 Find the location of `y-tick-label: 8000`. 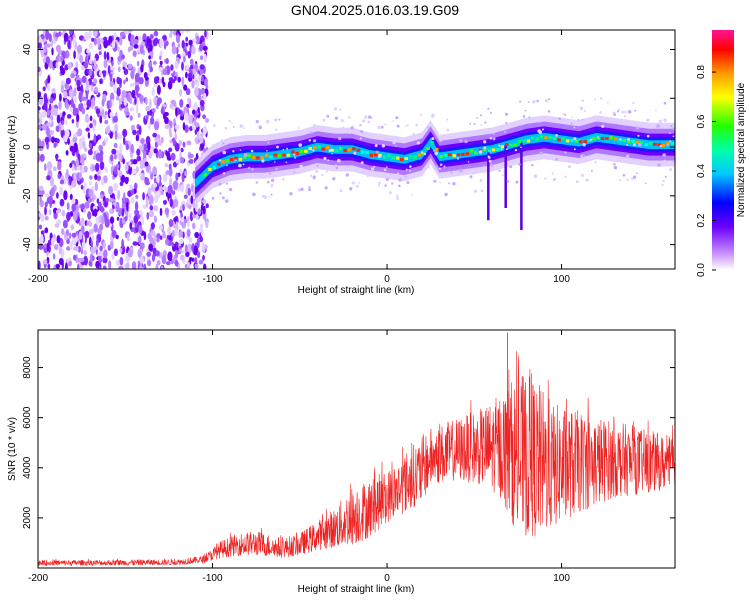

y-tick-label: 8000 is located at coordinates (27, 367).